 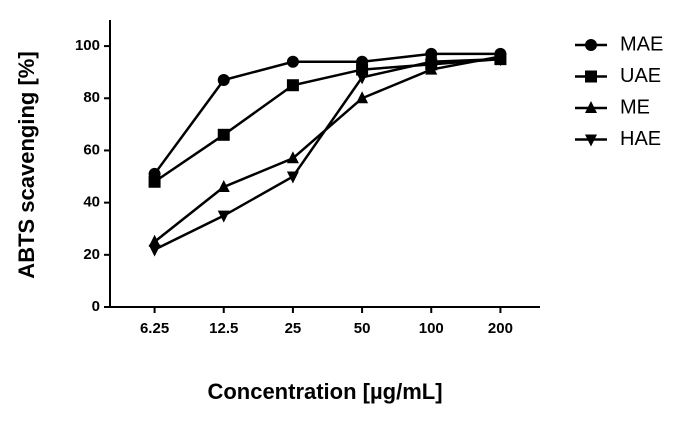 I want to click on y-tick-label: 20, so click(x=91, y=254).